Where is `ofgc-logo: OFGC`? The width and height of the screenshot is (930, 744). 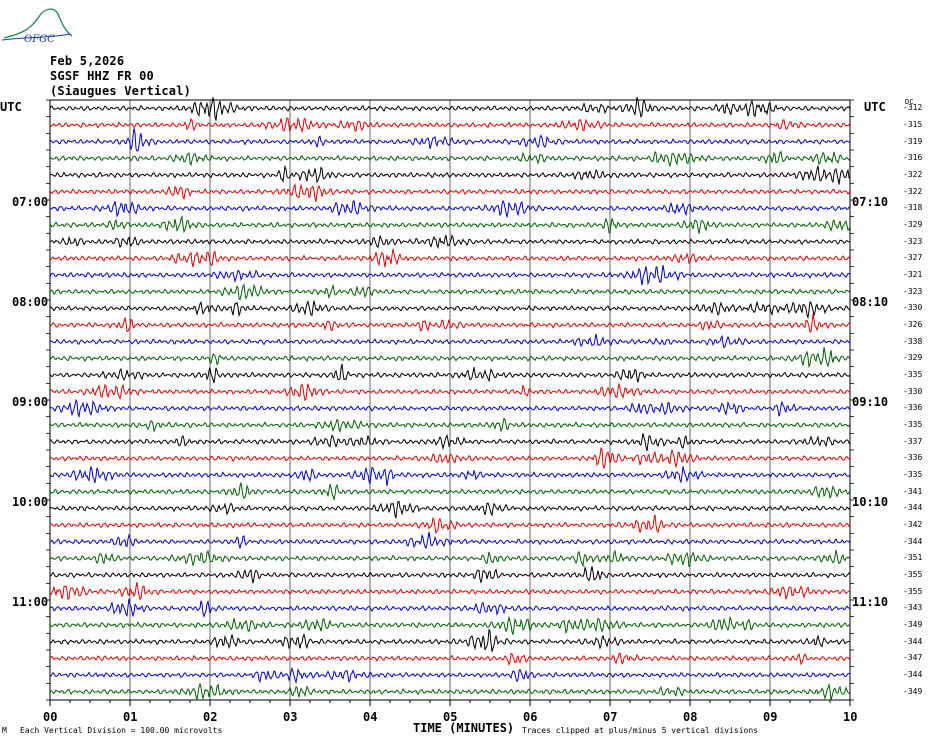 ofgc-logo: OFGC is located at coordinates (37, 26).